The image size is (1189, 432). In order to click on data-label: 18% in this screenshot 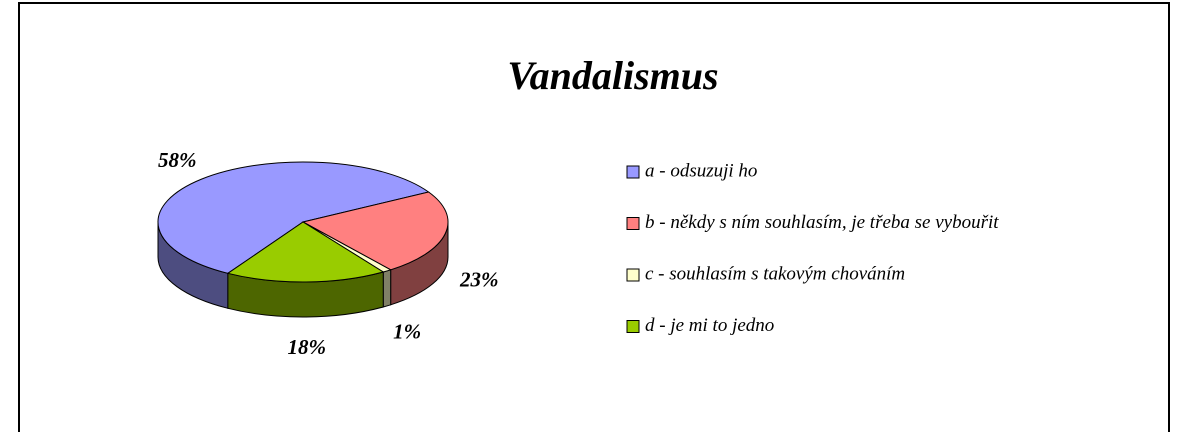, I will do `click(307, 347)`.